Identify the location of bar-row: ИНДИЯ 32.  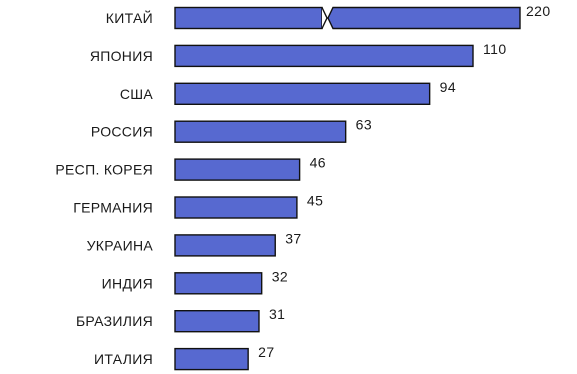
(195, 281).